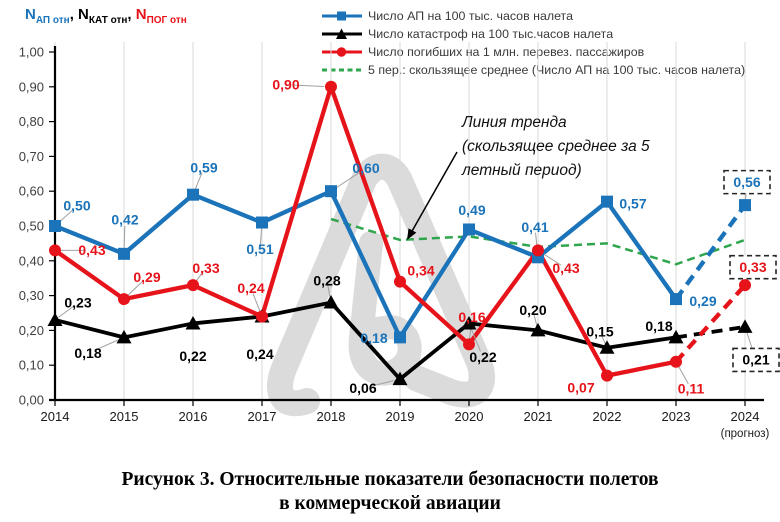  Describe the element at coordinates (31, 86) in the screenshot. I see `y-tick-label: 0,90` at that location.